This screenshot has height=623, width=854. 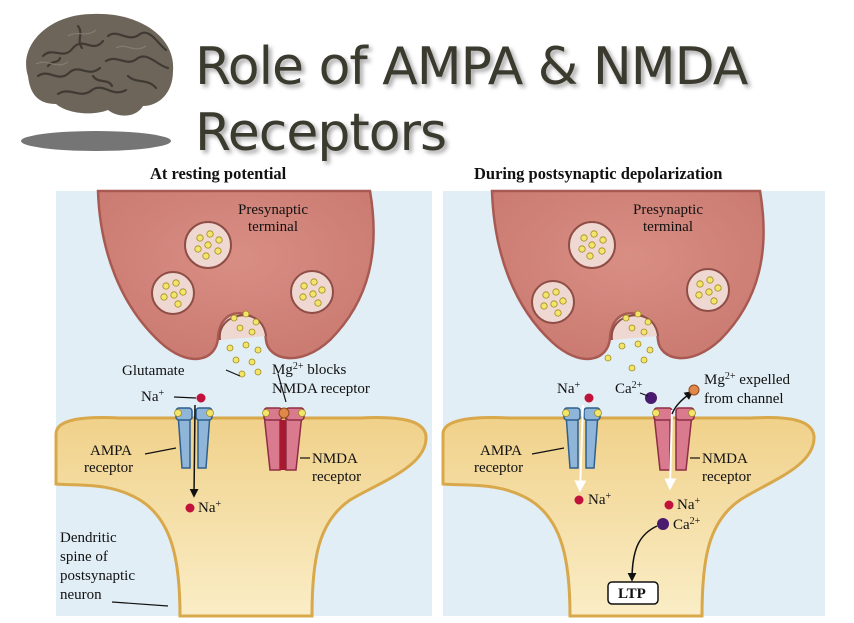 What do you see at coordinates (589, 398) in the screenshot?
I see `right-na-ion-top` at bounding box center [589, 398].